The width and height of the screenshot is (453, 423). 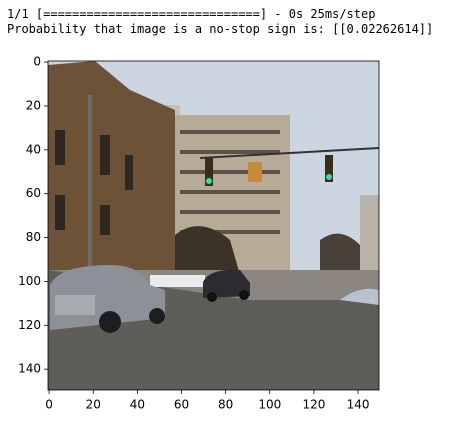 I want to click on y-tick-label: 20, so click(x=33, y=105).